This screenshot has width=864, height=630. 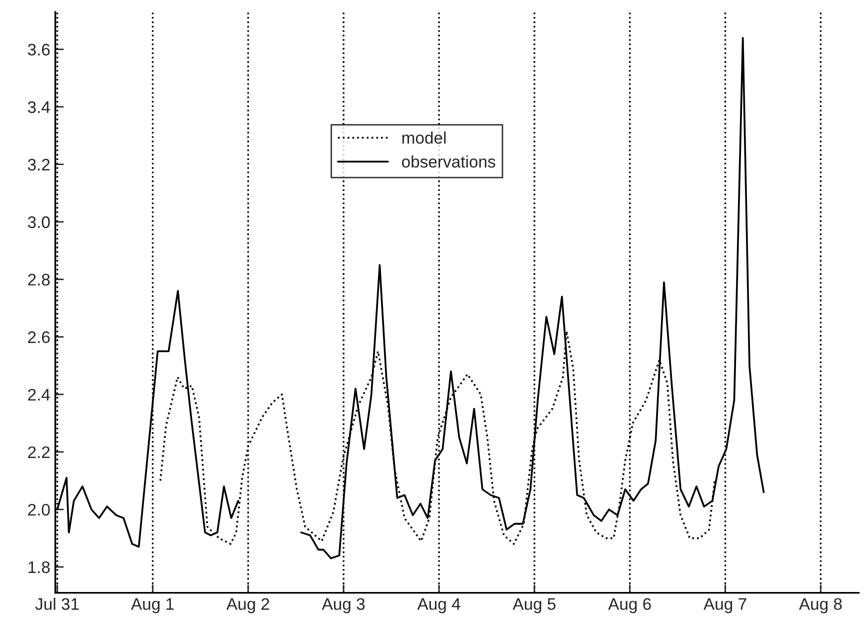 I want to click on y-tick-label: 2.2, so click(x=39, y=452).